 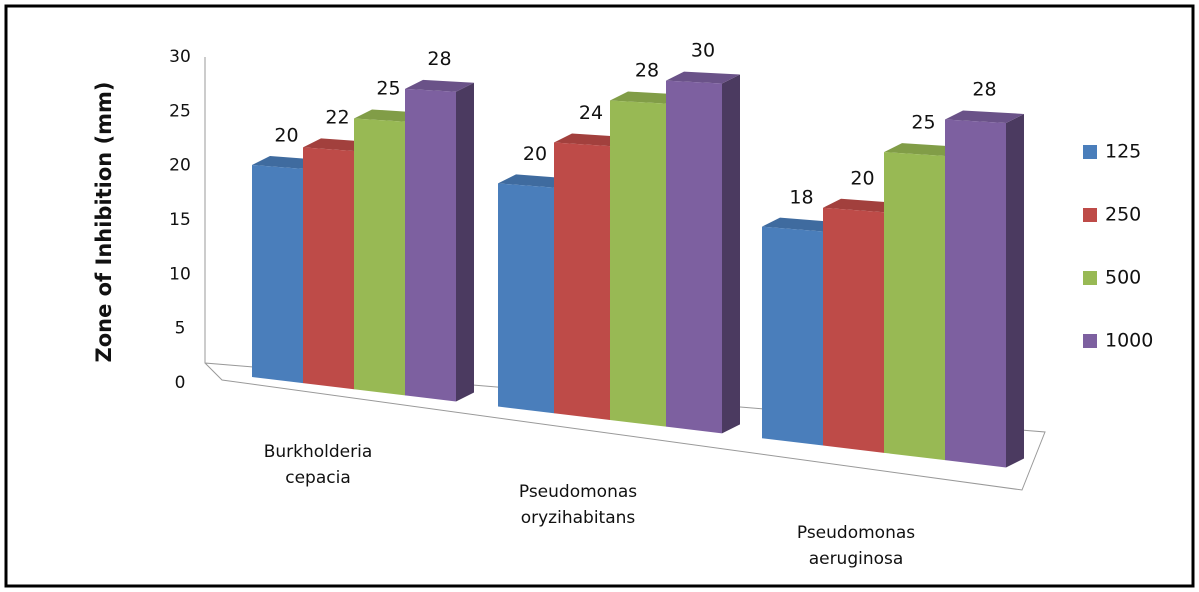 I want to click on legend-label: 500, so click(x=1123, y=278).